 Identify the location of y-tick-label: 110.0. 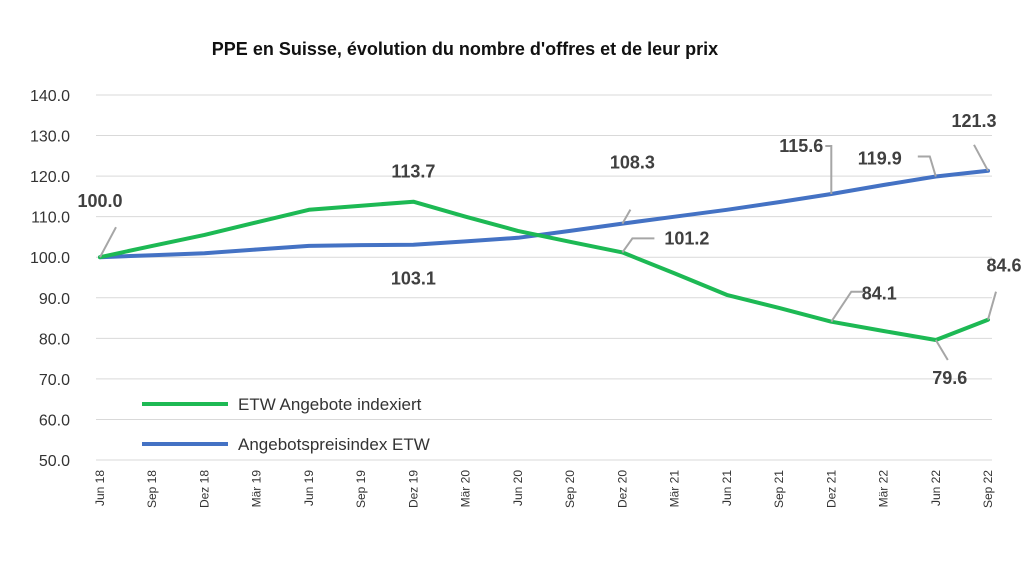
(50, 218).